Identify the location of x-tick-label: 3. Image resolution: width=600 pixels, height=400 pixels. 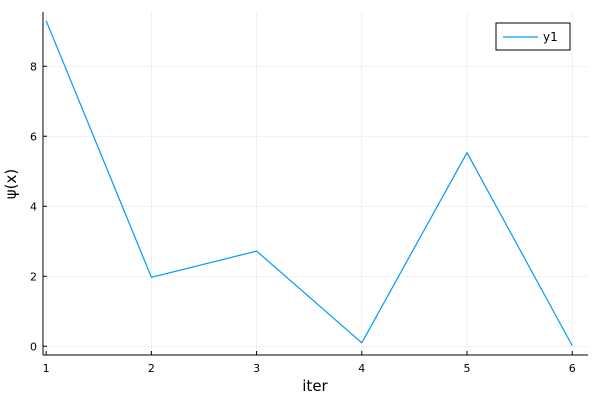
(256, 368).